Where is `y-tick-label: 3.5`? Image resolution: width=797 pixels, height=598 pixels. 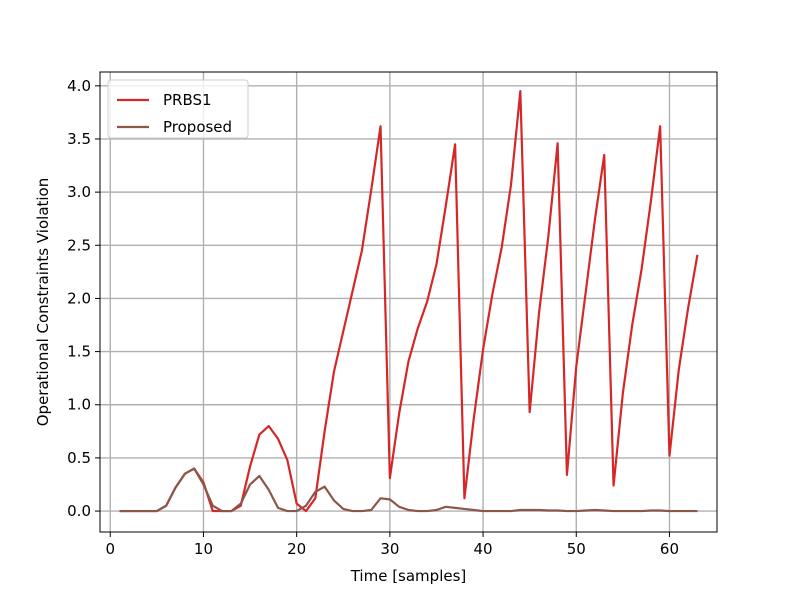
y-tick-label: 3.5 is located at coordinates (79, 139).